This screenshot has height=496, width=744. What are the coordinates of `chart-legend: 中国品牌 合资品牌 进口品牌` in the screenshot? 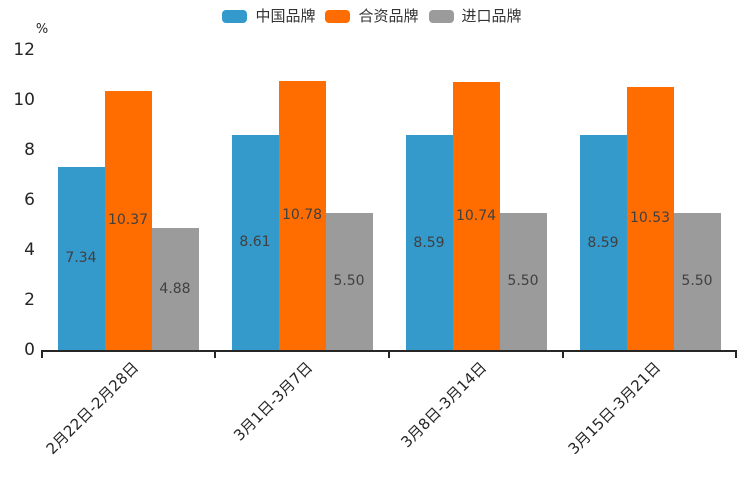 It's located at (372, 16).